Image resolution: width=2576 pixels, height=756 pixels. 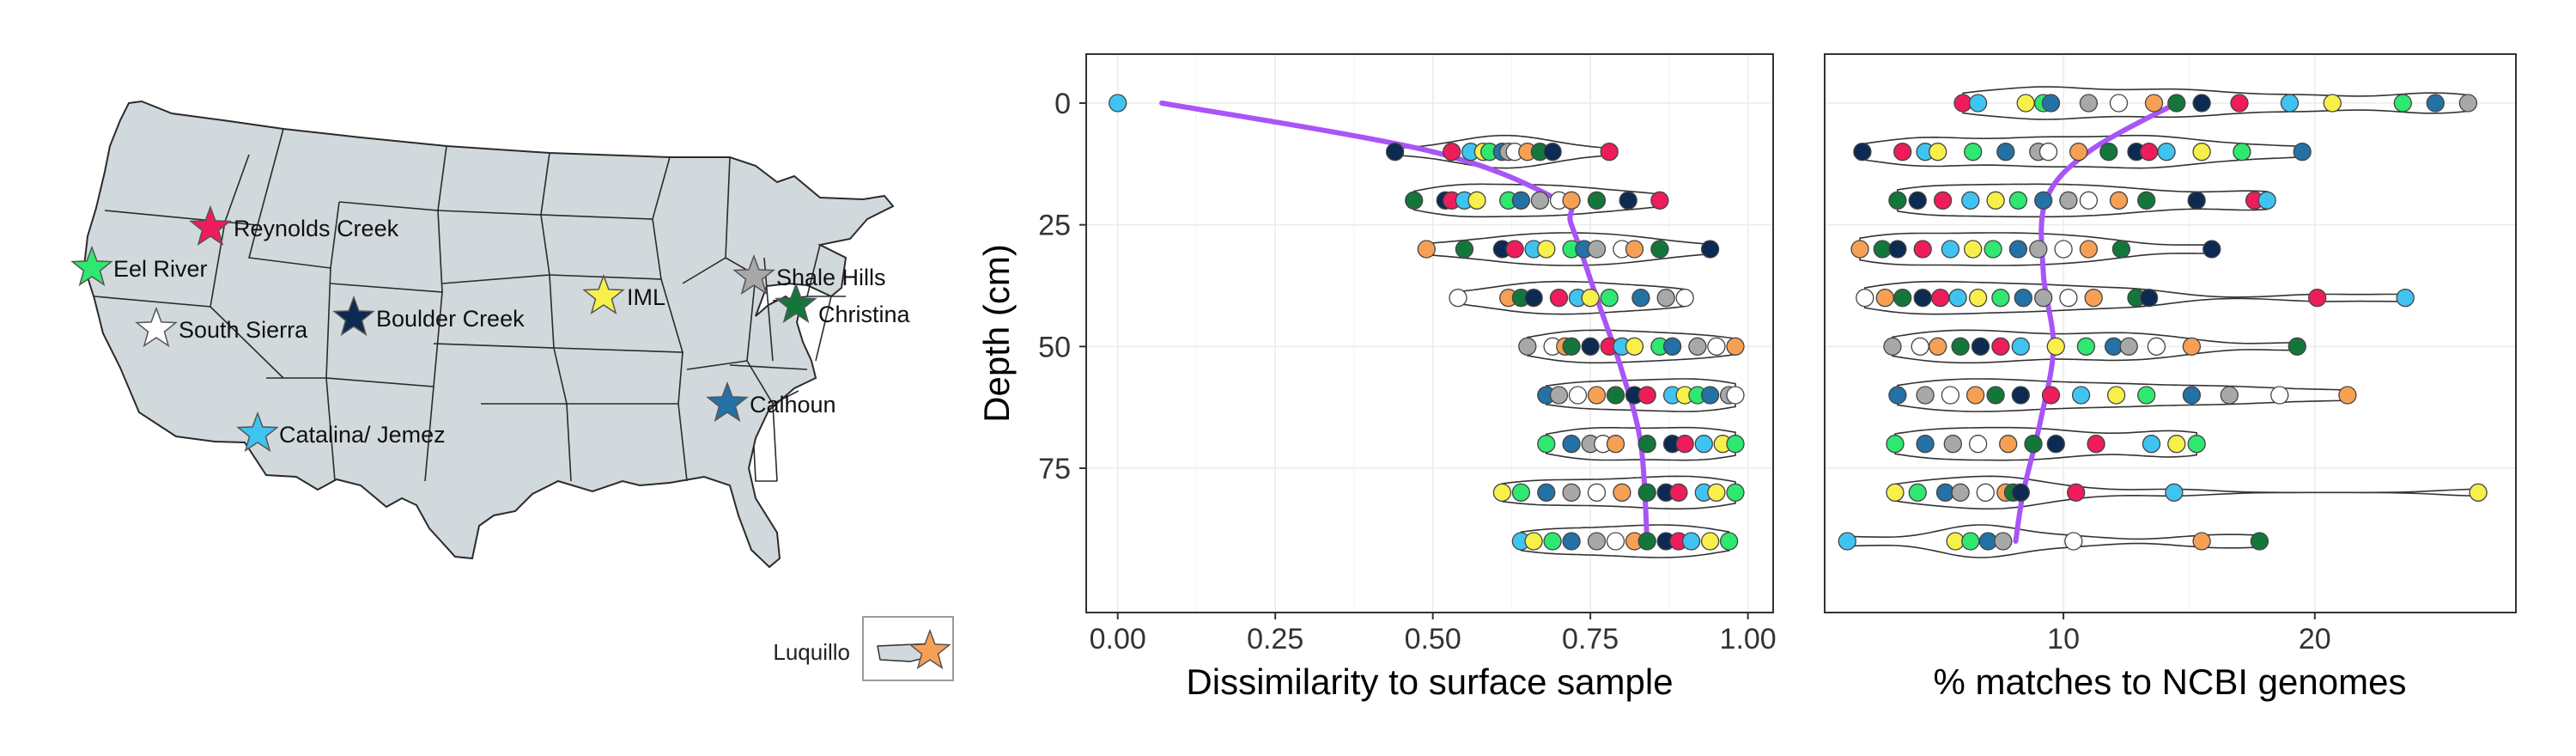 I want to click on panel1-points, so click(x=1427, y=322).